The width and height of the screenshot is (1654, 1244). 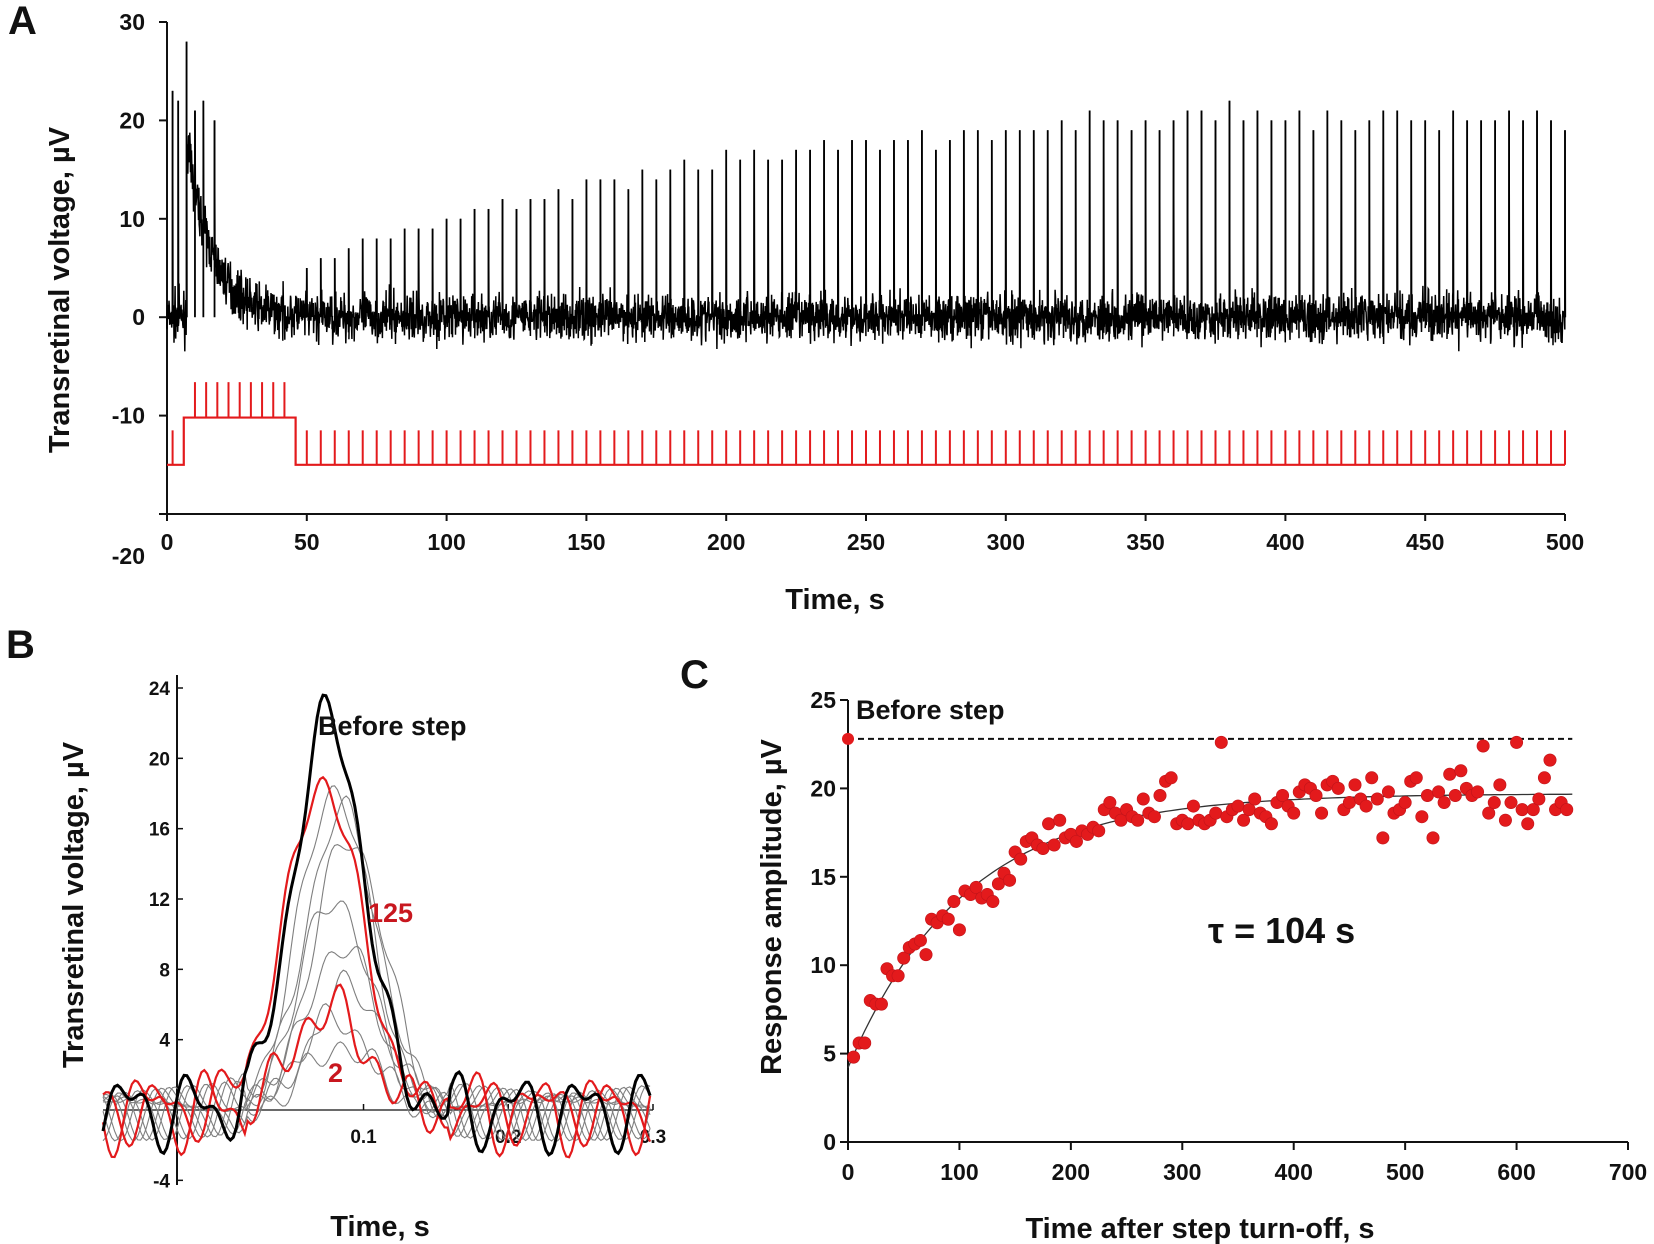 What do you see at coordinates (1199, 1228) in the screenshot?
I see `panel-c-x-title: Time after step turn-off, s` at bounding box center [1199, 1228].